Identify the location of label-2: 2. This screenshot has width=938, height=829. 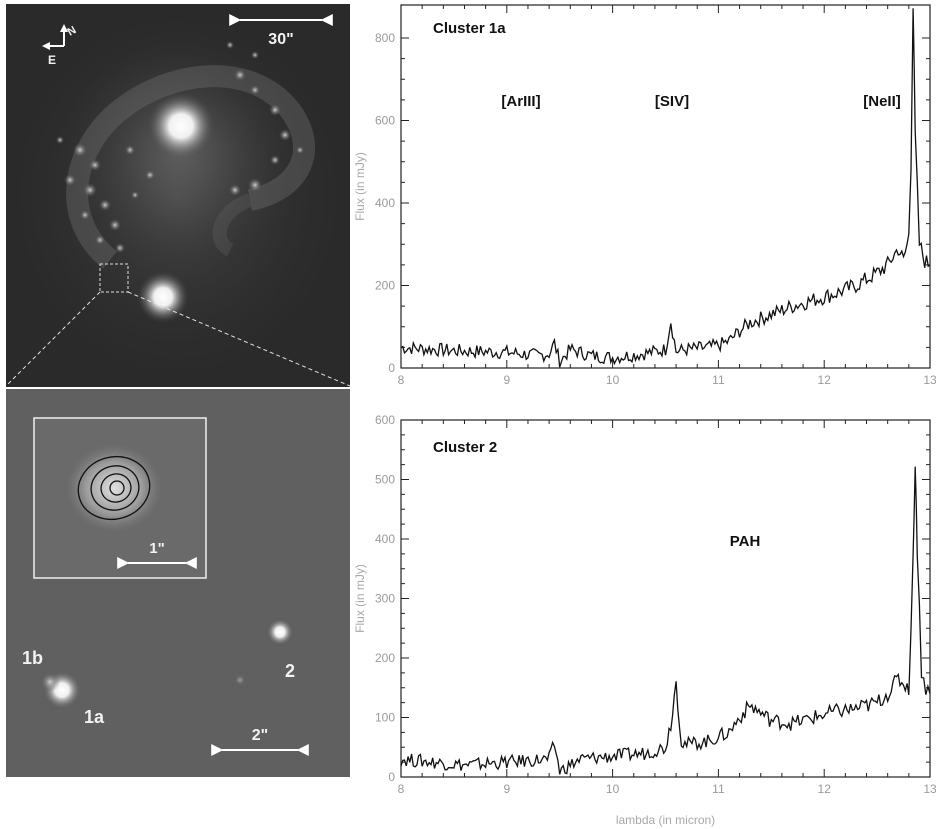
(290, 671).